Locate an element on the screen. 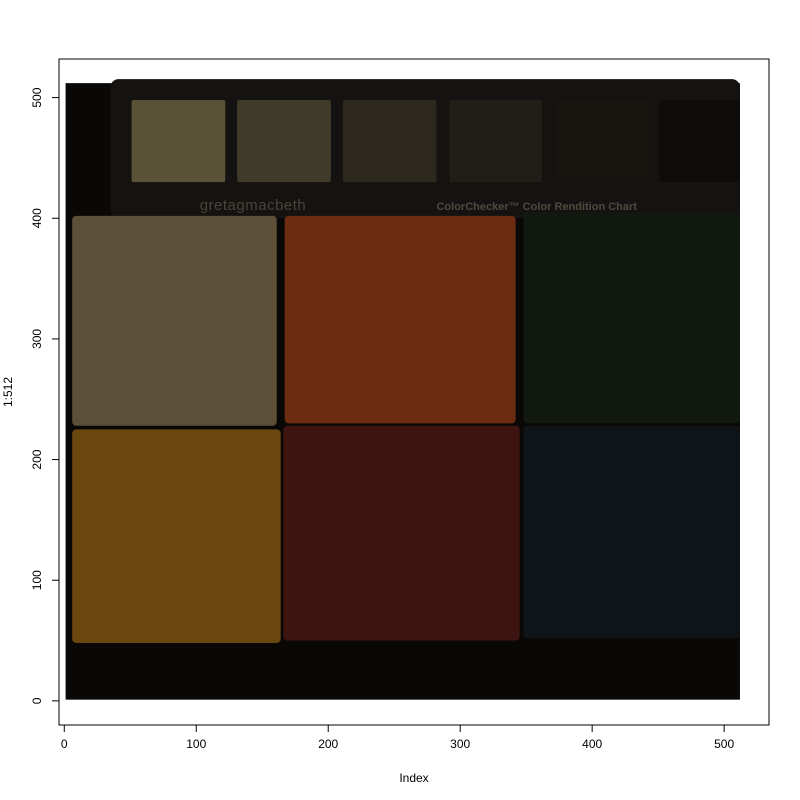  y-tick-label-200: 200 is located at coordinates (37, 459).